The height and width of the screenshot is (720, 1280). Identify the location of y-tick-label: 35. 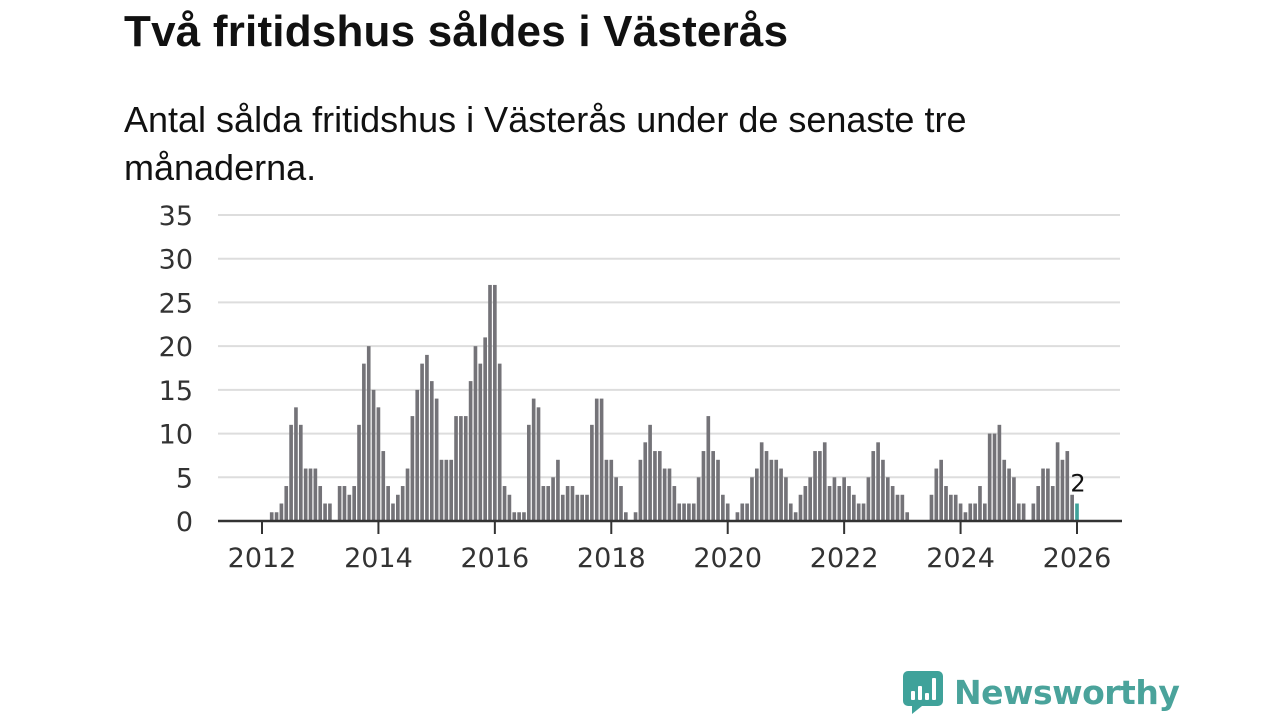
(176, 216).